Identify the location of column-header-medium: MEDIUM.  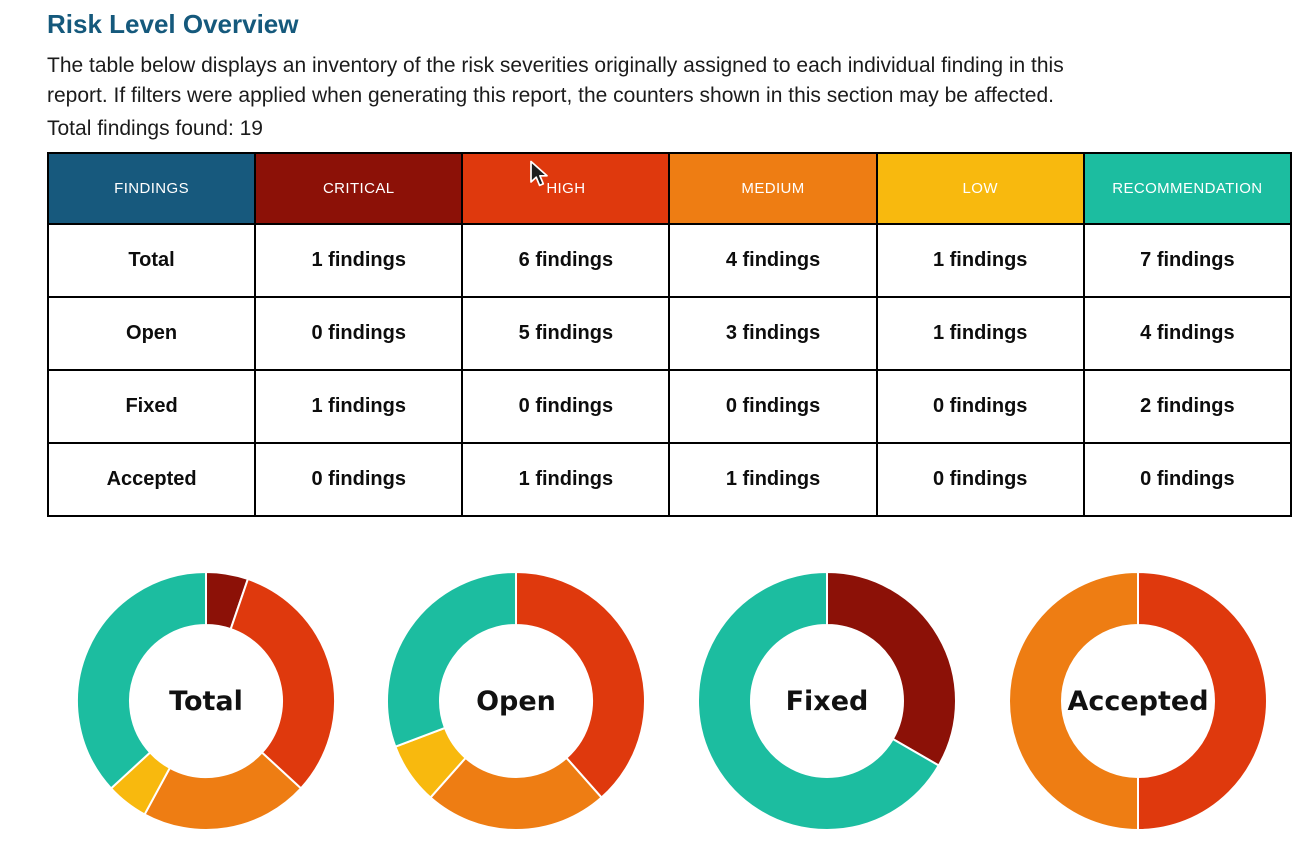
(773, 188).